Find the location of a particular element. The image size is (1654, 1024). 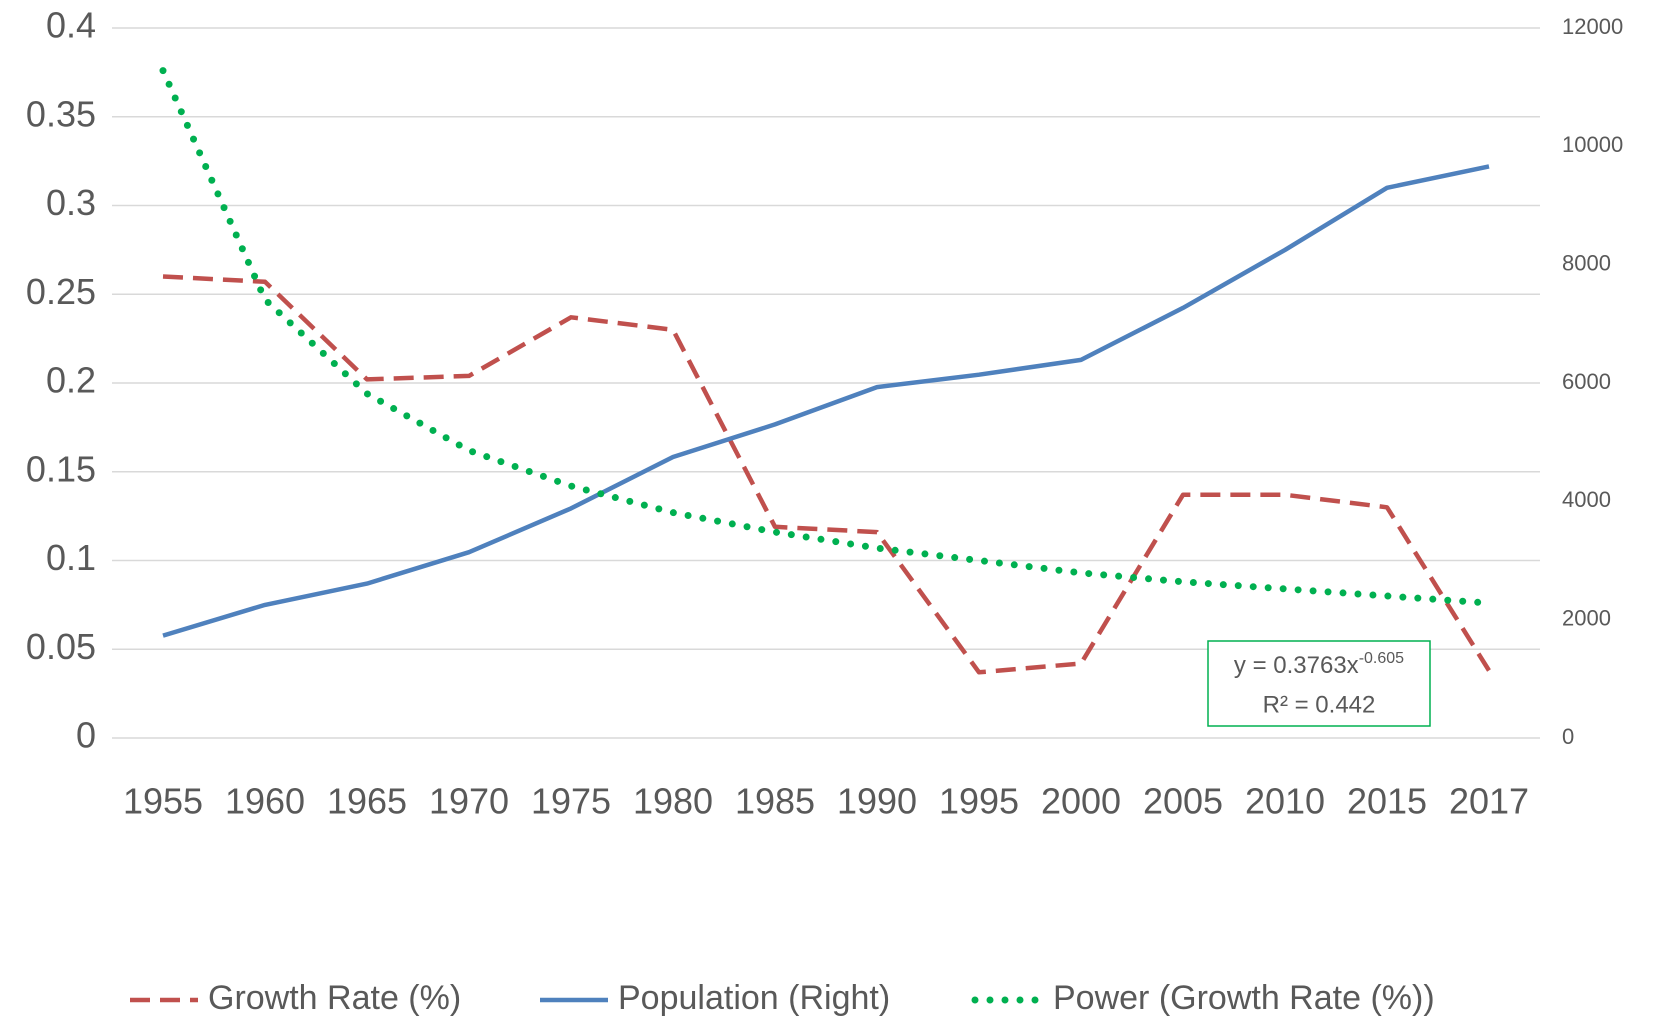

y-tick-label: 0.1 is located at coordinates (71, 557).